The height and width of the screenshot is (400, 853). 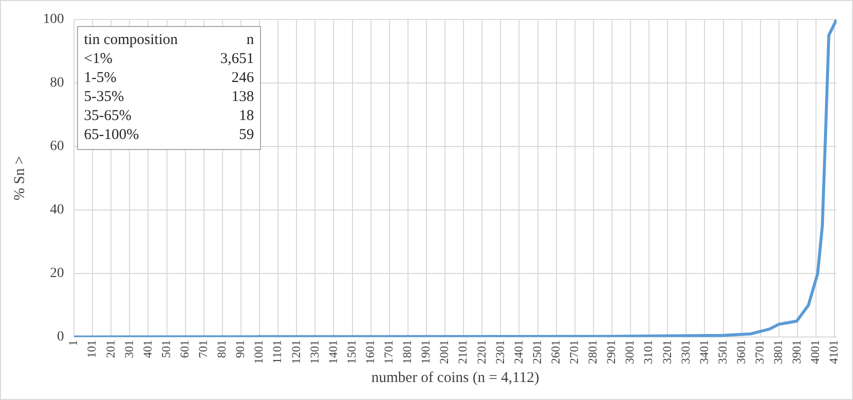 I want to click on annotation: <1%, so click(x=98, y=59).